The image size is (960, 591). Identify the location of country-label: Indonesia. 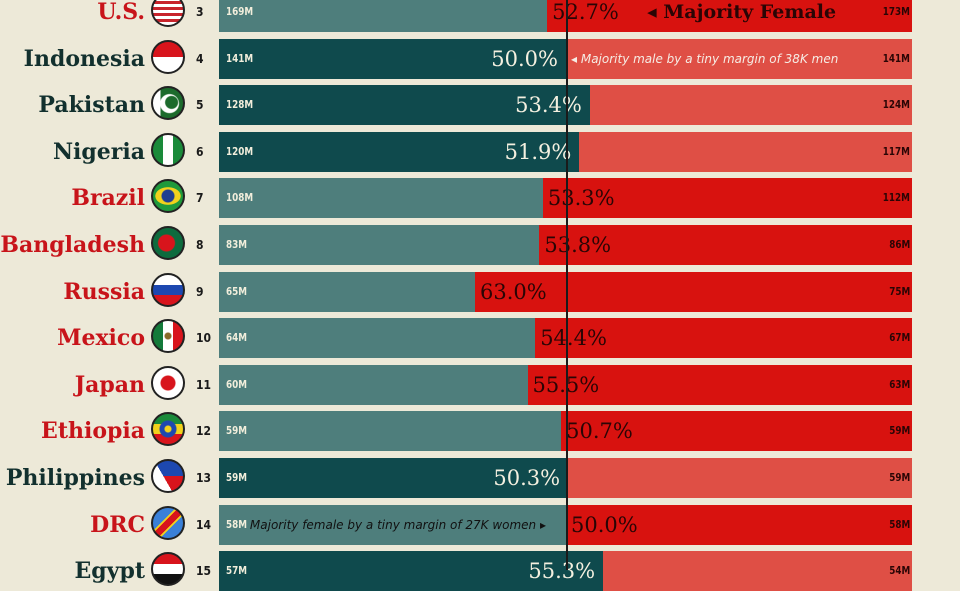
(84, 58).